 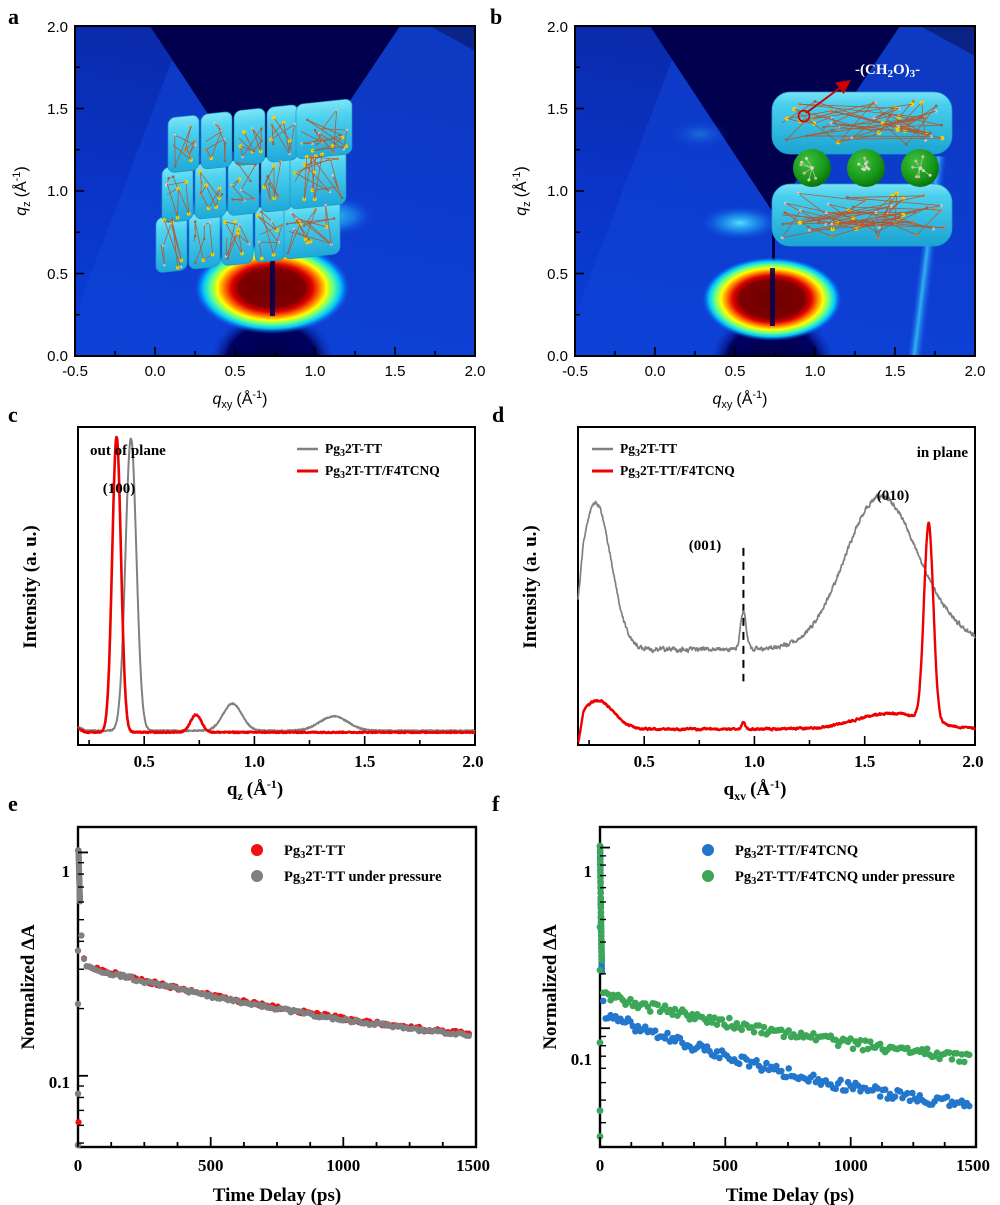 What do you see at coordinates (655, 371) in the screenshot?
I see `panel-b-xtick-1: 0.0` at bounding box center [655, 371].